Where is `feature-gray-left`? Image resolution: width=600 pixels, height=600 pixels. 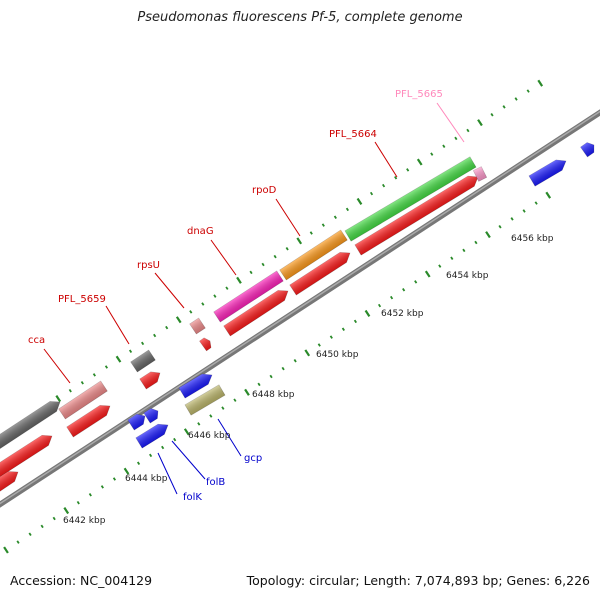 feature-gray-left is located at coordinates (30, 427).